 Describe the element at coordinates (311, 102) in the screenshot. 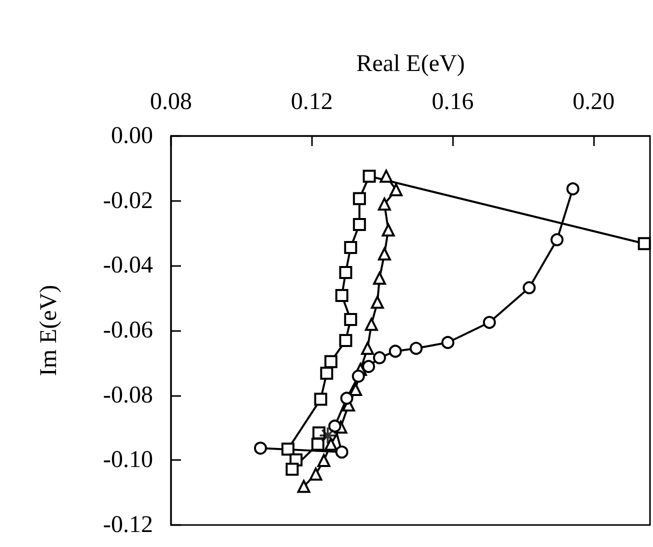

I see `x-tick-label: 0.12` at that location.